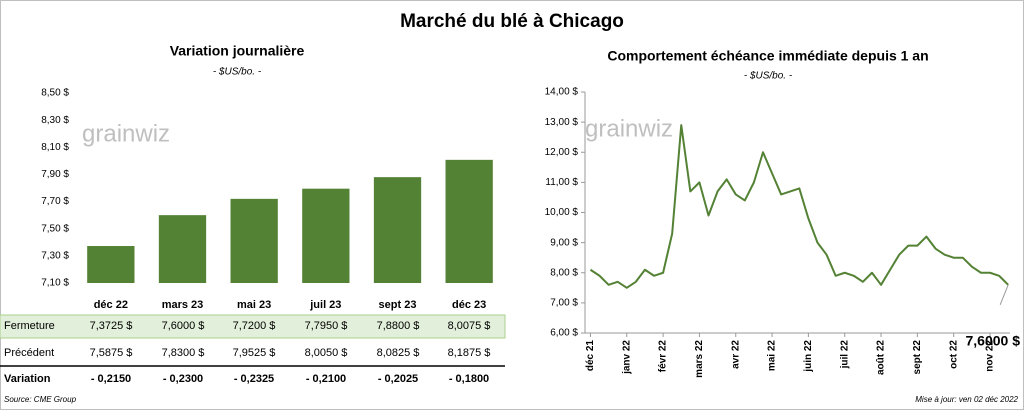  Describe the element at coordinates (626, 357) in the screenshot. I see `x-tick-label: janv 22` at that location.